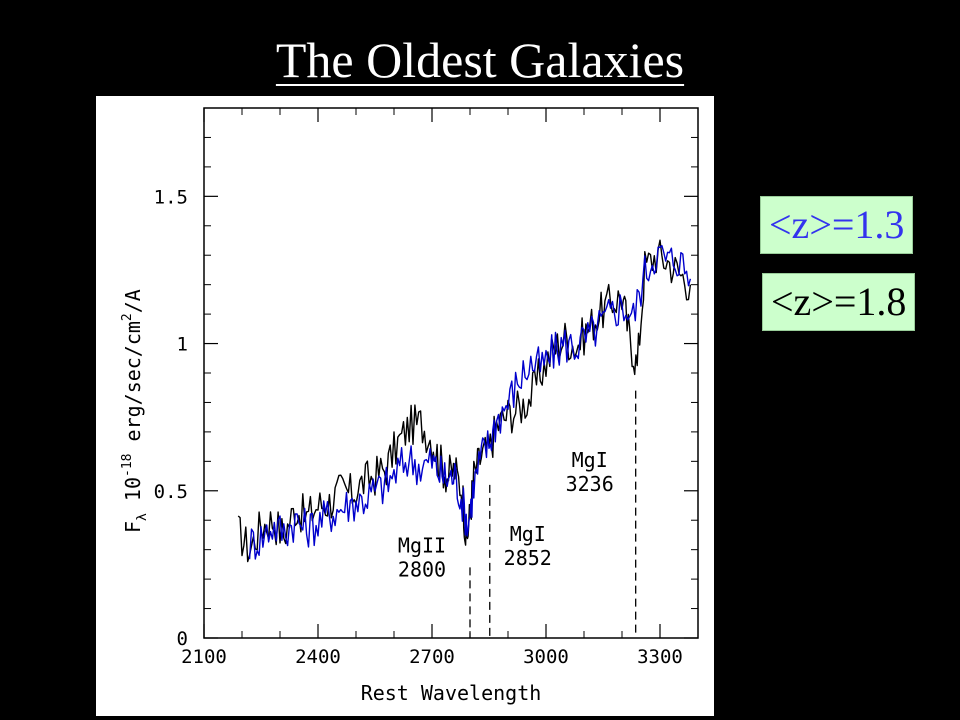 This screenshot has width=960, height=720. What do you see at coordinates (142, 517) in the screenshot?
I see `y-label-sub: λ` at bounding box center [142, 517].